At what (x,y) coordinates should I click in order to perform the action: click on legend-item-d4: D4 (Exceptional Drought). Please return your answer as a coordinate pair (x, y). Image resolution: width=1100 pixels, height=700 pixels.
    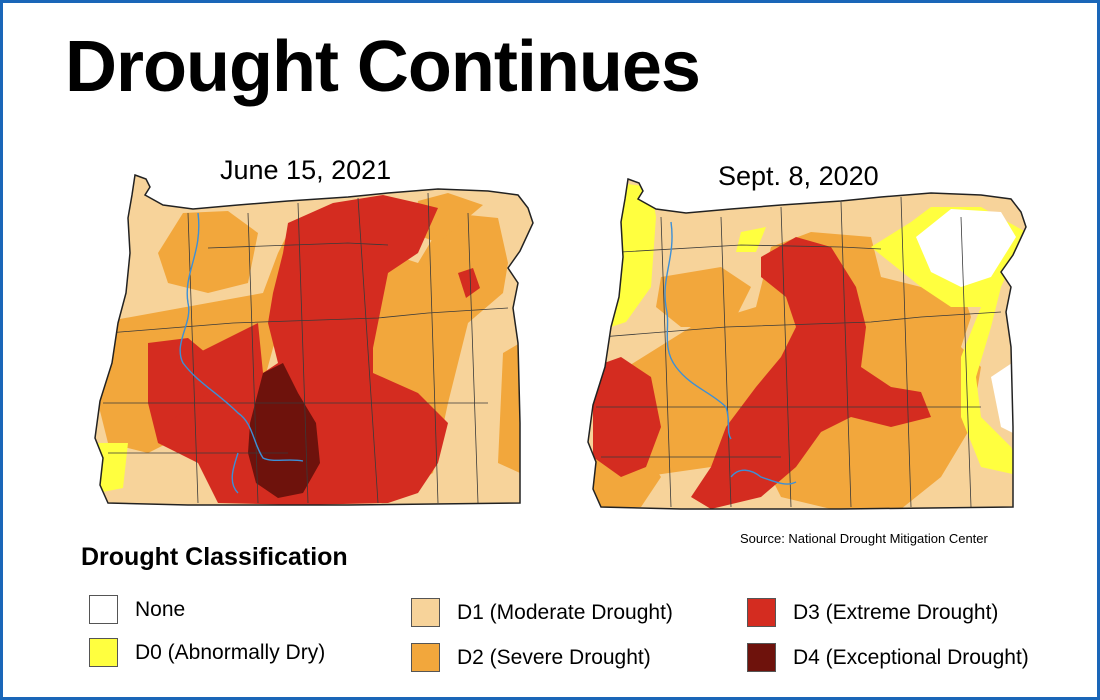
    Looking at the image, I should click on (888, 657).